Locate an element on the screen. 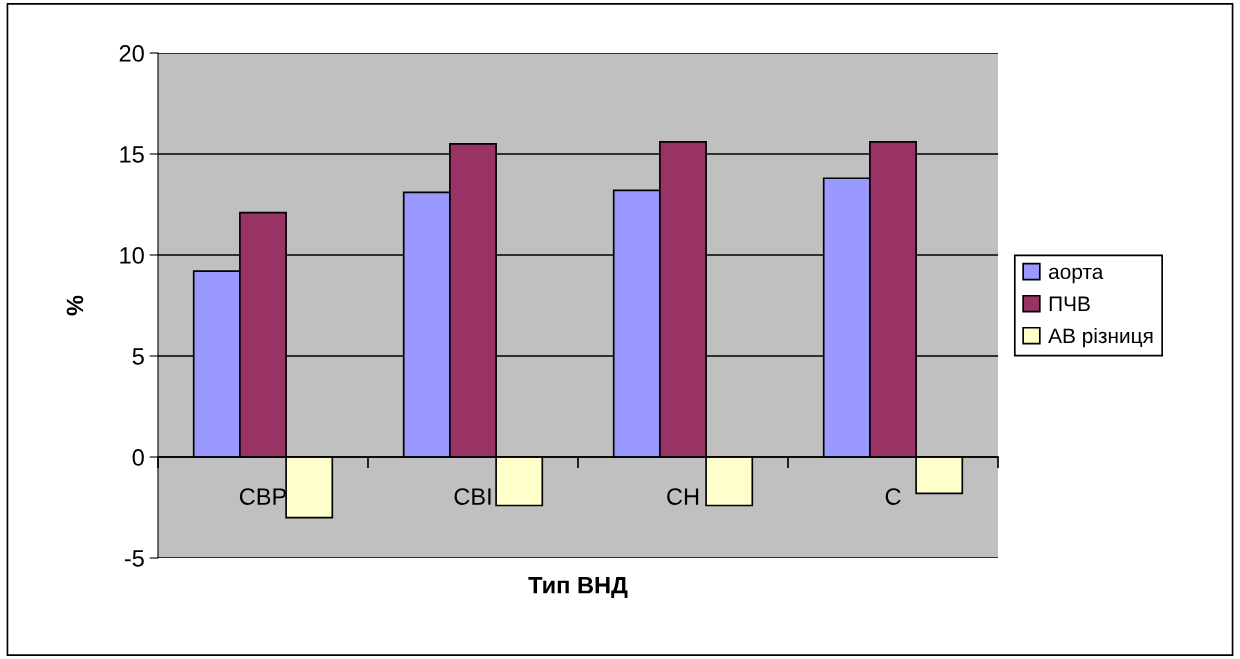 The image size is (1240, 659). x-tick-label: С is located at coordinates (893, 496).